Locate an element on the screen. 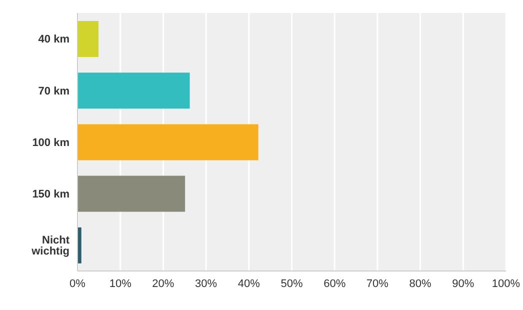 The image size is (523, 310). y-tick-label: 40 km is located at coordinates (54, 40).